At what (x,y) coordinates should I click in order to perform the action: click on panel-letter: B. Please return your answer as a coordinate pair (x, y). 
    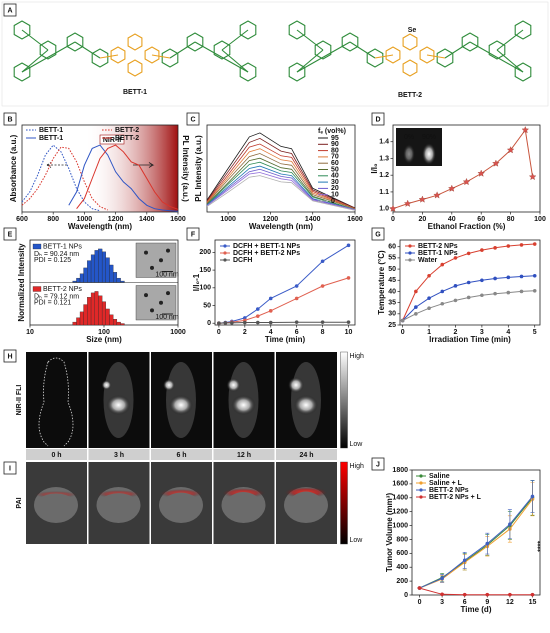
    Looking at the image, I should click on (9, 119).